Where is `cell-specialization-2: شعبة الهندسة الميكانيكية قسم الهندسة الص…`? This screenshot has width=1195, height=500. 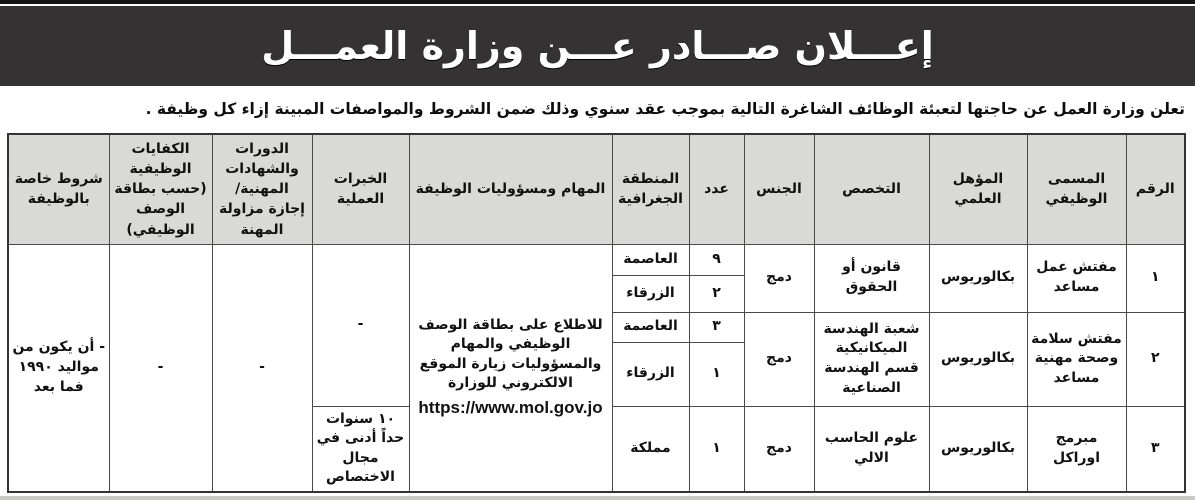
cell-specialization-2: شعبة الهندسة الميكانيكية قسم الهندسة الص… is located at coordinates (871, 359).